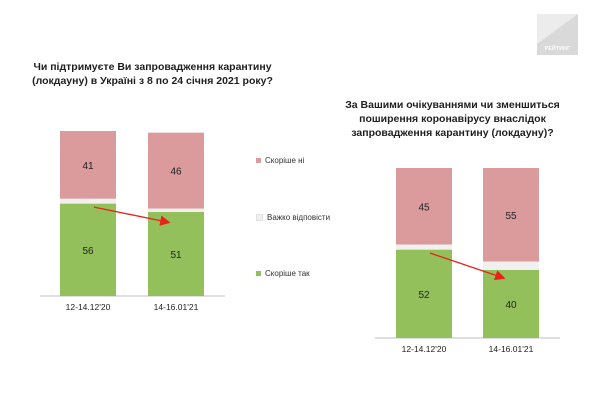 The width and height of the screenshot is (595, 402). What do you see at coordinates (258, 273) in the screenshot?
I see `legend-swatch-yes` at bounding box center [258, 273].